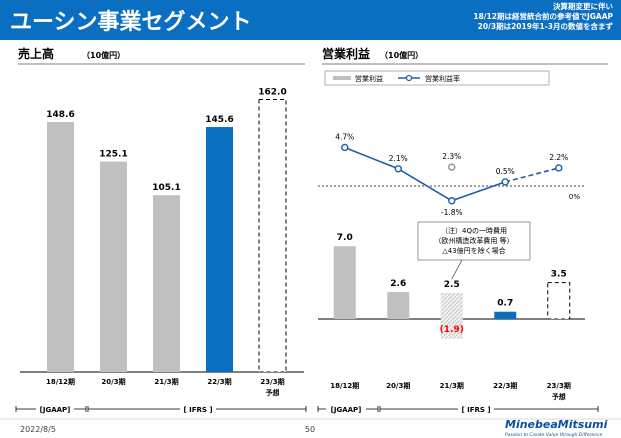 This screenshot has width=621, height=438. I want to click on sales-value-label: 125.1, so click(113, 155).